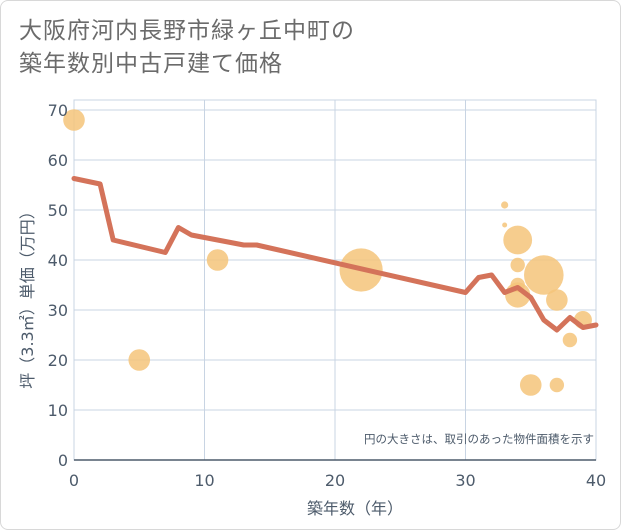 The image size is (621, 530). What do you see at coordinates (63, 460) in the screenshot?
I see `y-tick-label-0: 0` at bounding box center [63, 460].